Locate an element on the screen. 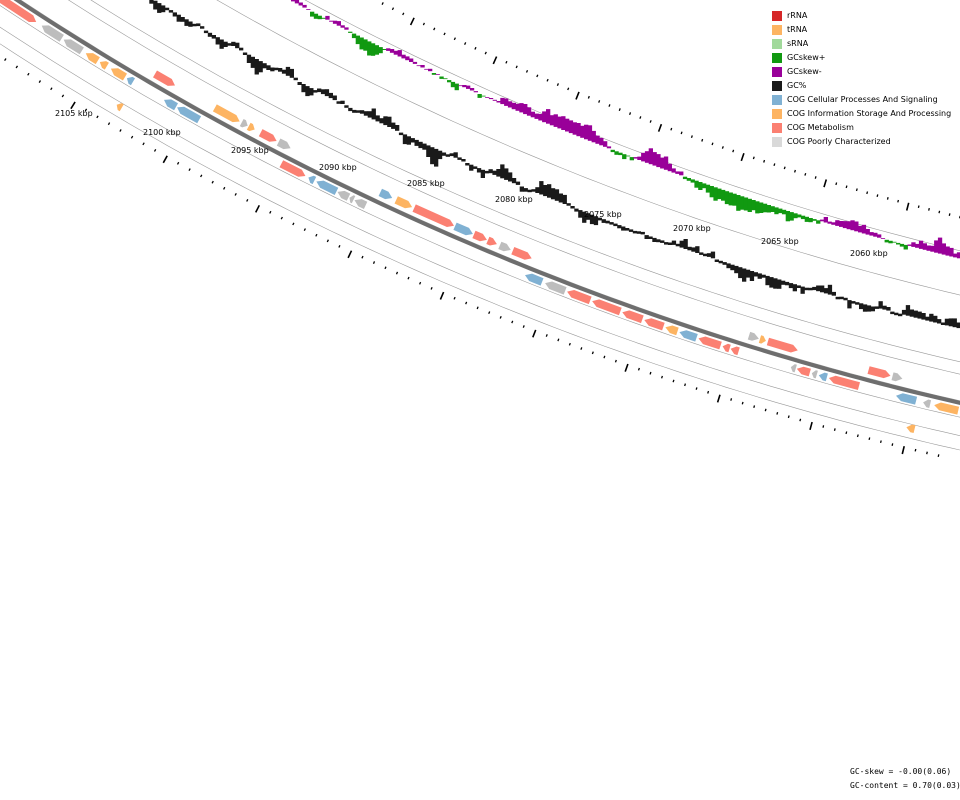  legend-label: tRNA is located at coordinates (797, 29).